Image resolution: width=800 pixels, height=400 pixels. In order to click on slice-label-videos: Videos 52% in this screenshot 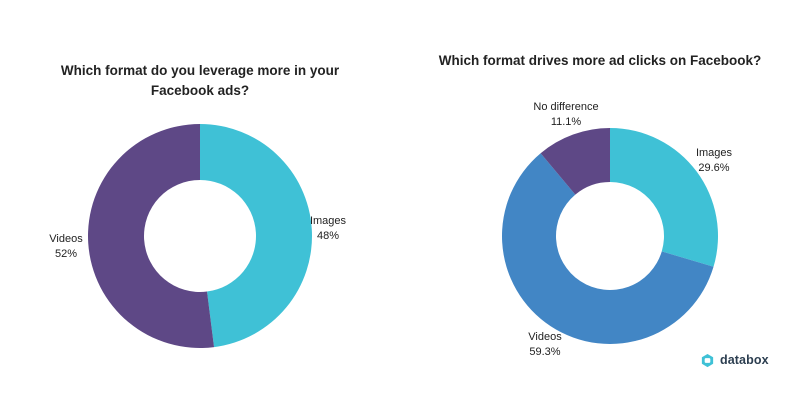, I will do `click(66, 246)`.